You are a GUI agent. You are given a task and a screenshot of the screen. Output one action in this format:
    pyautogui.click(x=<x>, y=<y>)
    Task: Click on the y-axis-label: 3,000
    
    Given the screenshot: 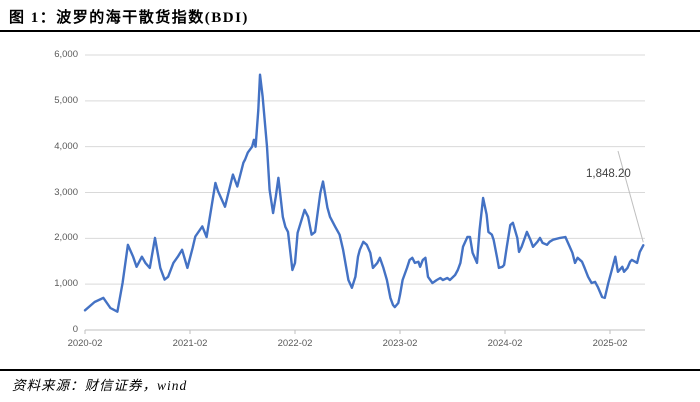 What is the action you would take?
    pyautogui.click(x=66, y=192)
    